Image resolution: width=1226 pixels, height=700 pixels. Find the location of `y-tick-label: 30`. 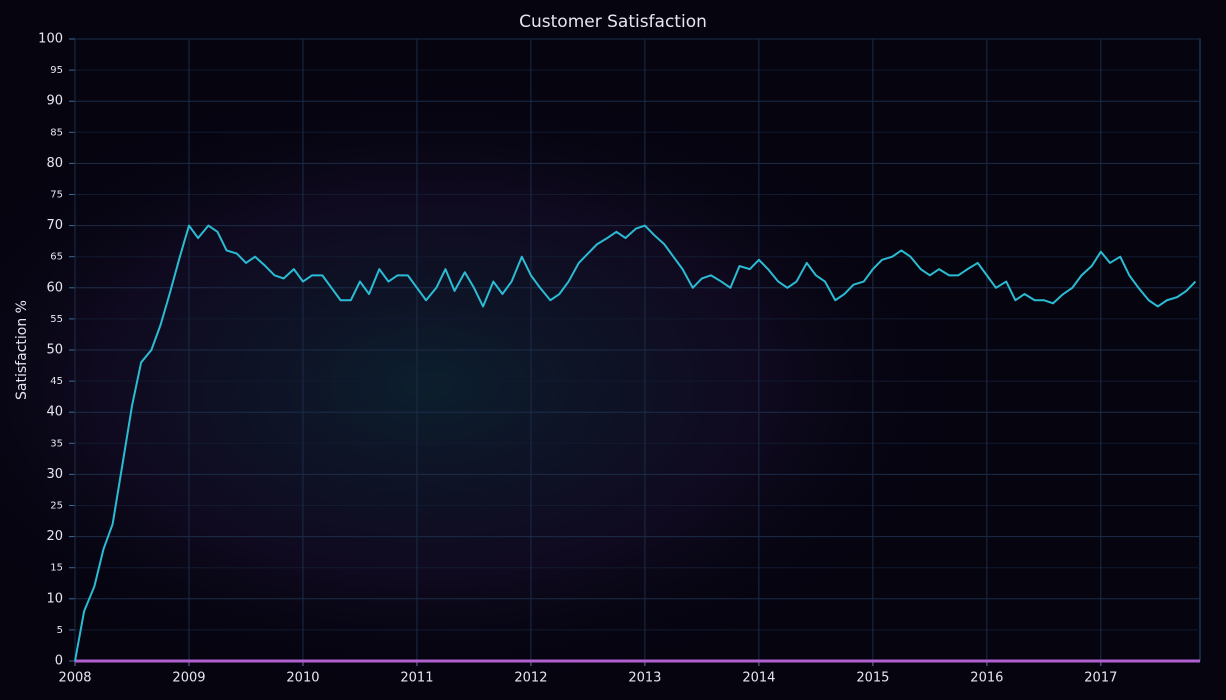

y-tick-label: 30 is located at coordinates (54, 474).